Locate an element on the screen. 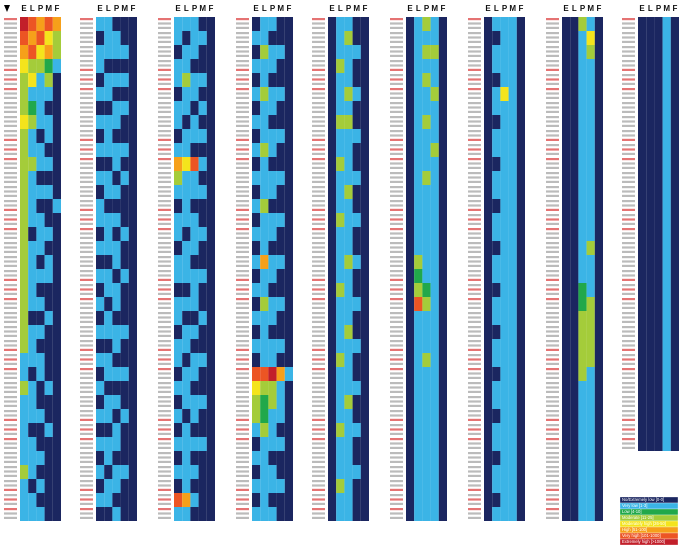 This screenshot has height=549, width=680. column-header: F is located at coordinates (674, 8).